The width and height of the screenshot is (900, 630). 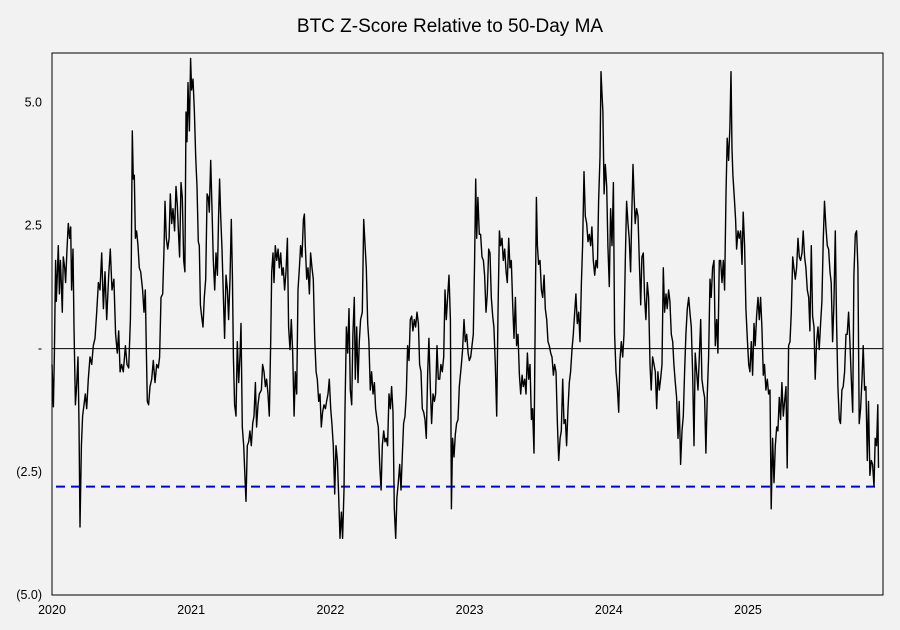 I want to click on y-axis-ticks: 5.0 2.5 - (2.5) (5.0), so click(x=29, y=348).